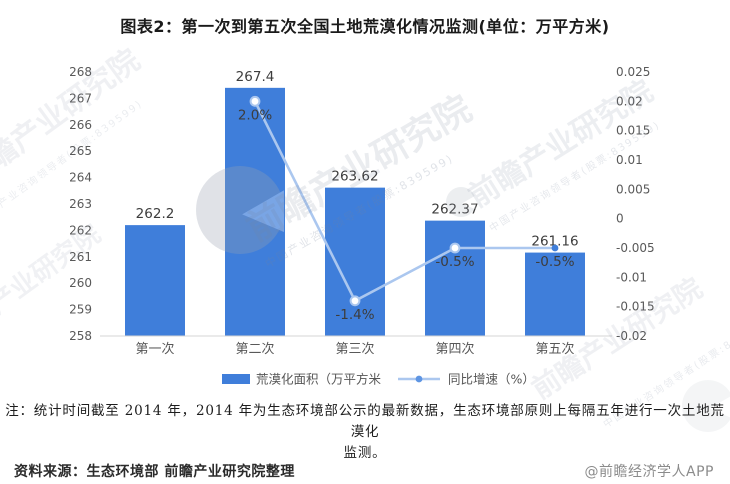  I want to click on legend-bar-label: 荒漠化面积（万平方米, so click(319, 379).